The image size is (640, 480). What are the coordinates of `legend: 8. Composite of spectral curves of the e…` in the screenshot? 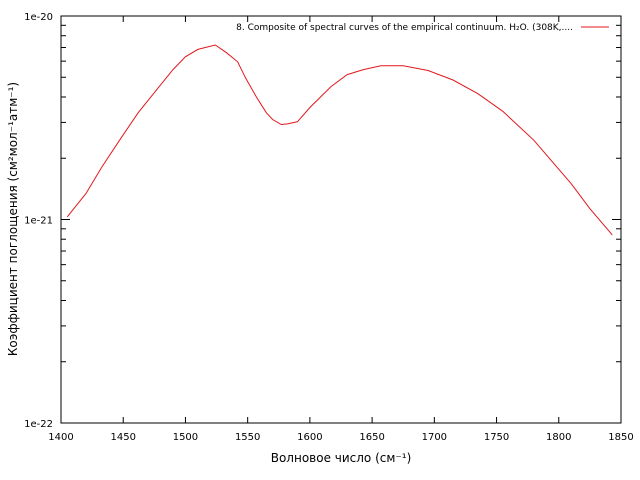 It's located at (422, 28).